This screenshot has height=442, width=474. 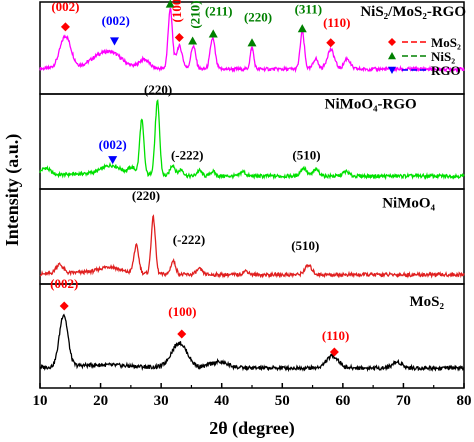 What do you see at coordinates (40, 401) in the screenshot?
I see `x-tick-label: 10` at bounding box center [40, 401].